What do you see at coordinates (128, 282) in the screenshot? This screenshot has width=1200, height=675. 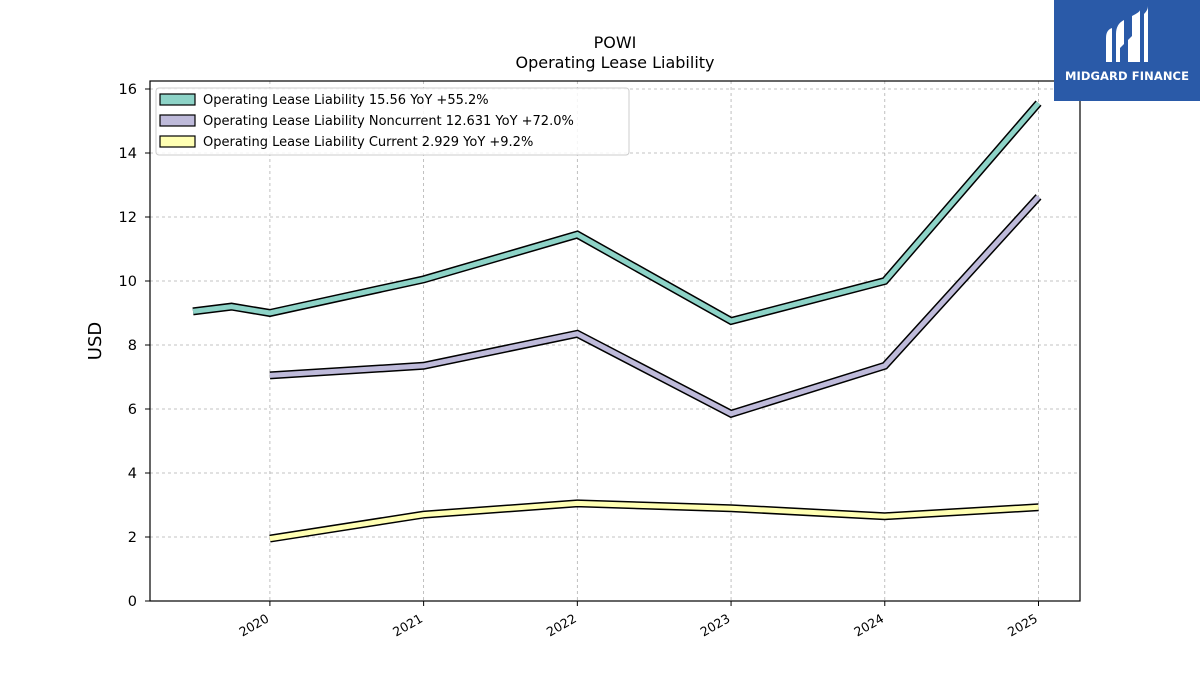 I see `y-tick-label: 10` at bounding box center [128, 282].